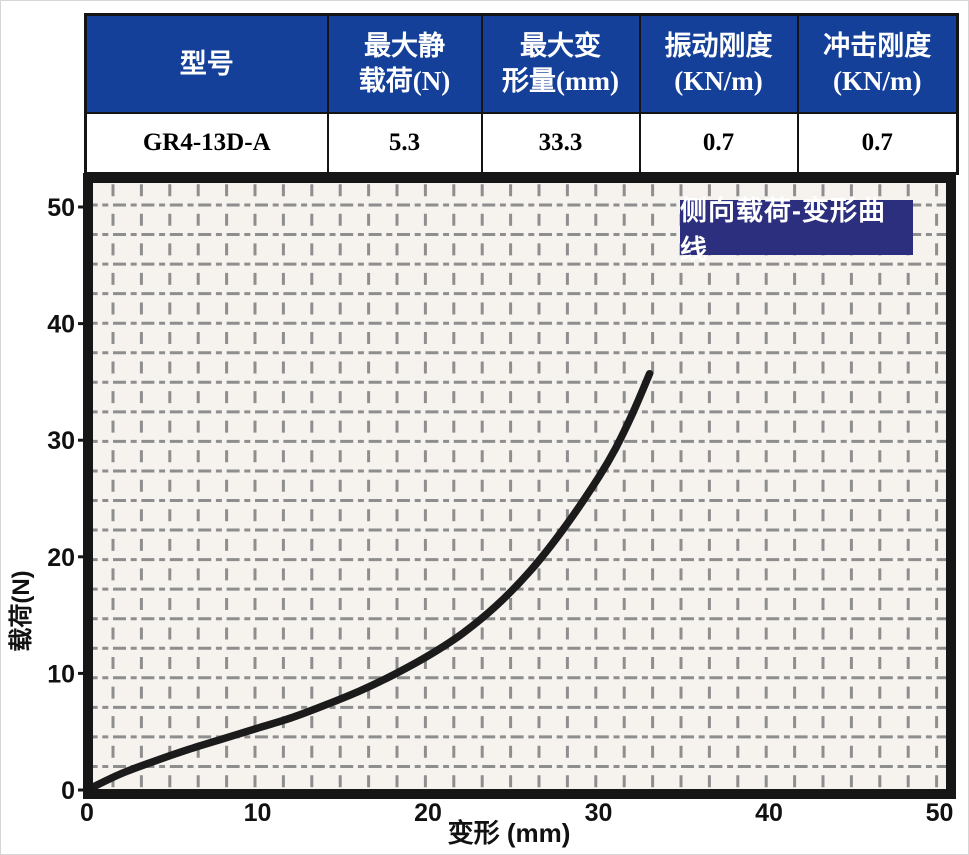 Image resolution: width=969 pixels, height=855 pixels. What do you see at coordinates (509, 833) in the screenshot?
I see `x-axis-label: 变形 (mm)` at bounding box center [509, 833].